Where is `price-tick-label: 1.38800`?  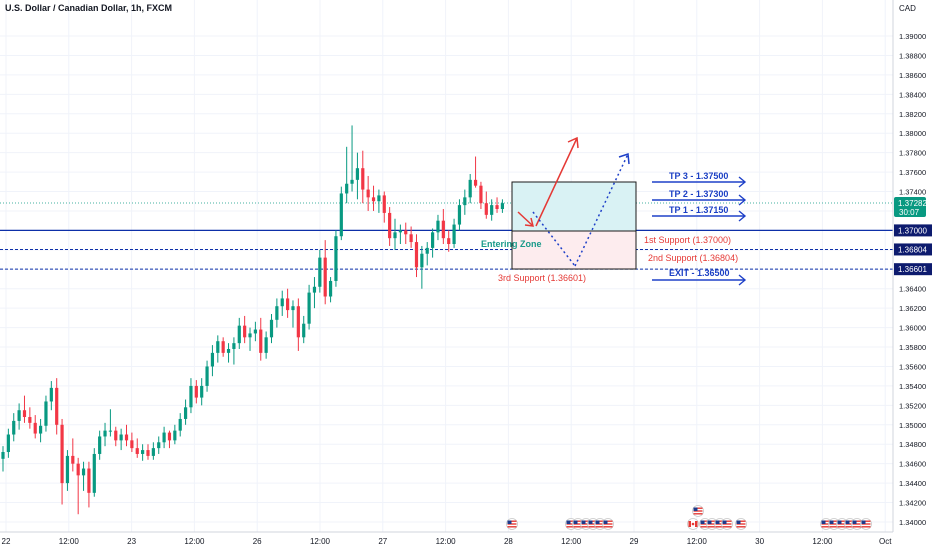
price-tick-label: 1.38800 is located at coordinates (912, 55).